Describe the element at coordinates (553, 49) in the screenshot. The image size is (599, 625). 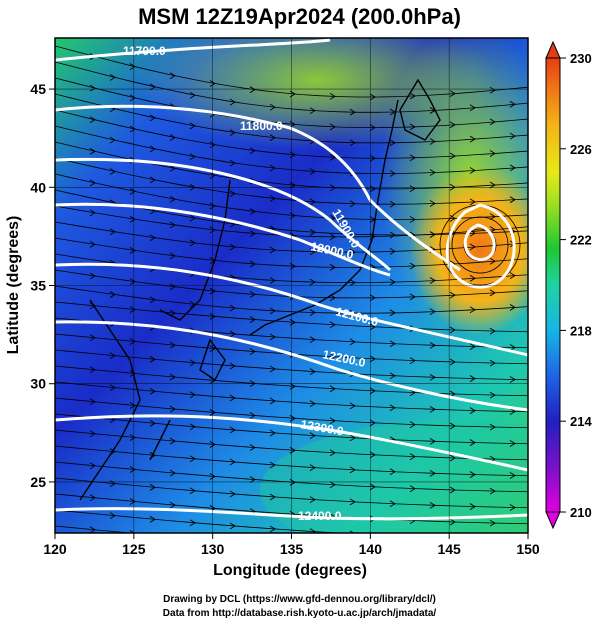
I see `colorbar-max-triangle` at that location.